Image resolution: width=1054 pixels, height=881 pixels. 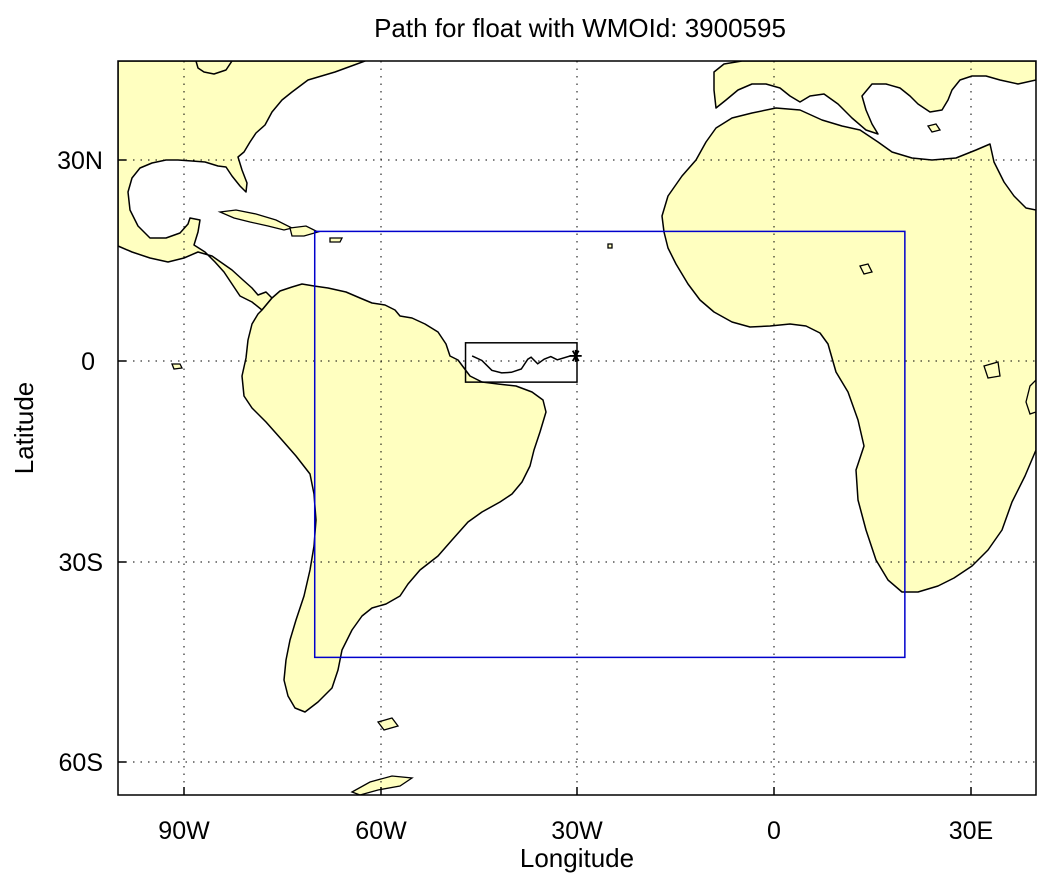 What do you see at coordinates (992, 370) in the screenshot?
I see `lake-victoria` at bounding box center [992, 370].